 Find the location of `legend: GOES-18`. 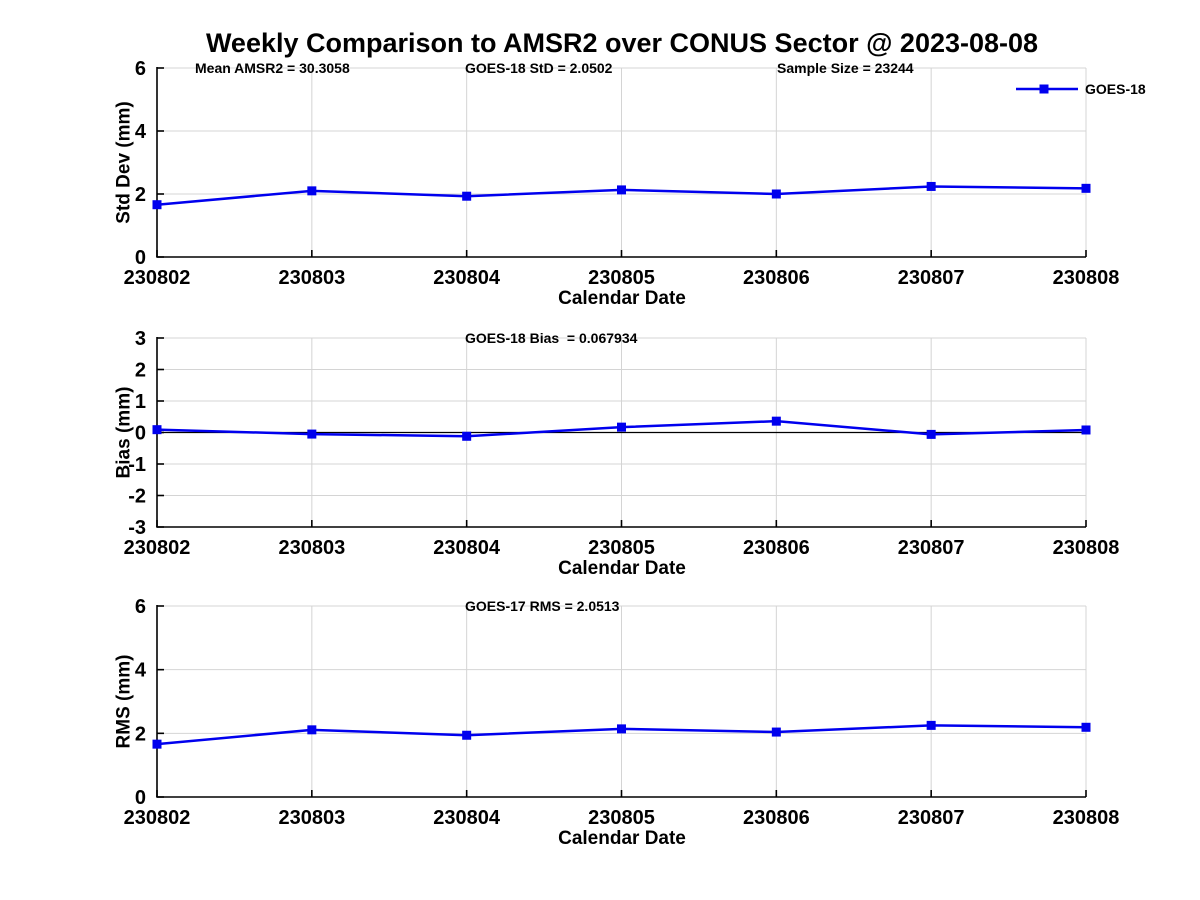

legend: GOES-18 is located at coordinates (1081, 89).